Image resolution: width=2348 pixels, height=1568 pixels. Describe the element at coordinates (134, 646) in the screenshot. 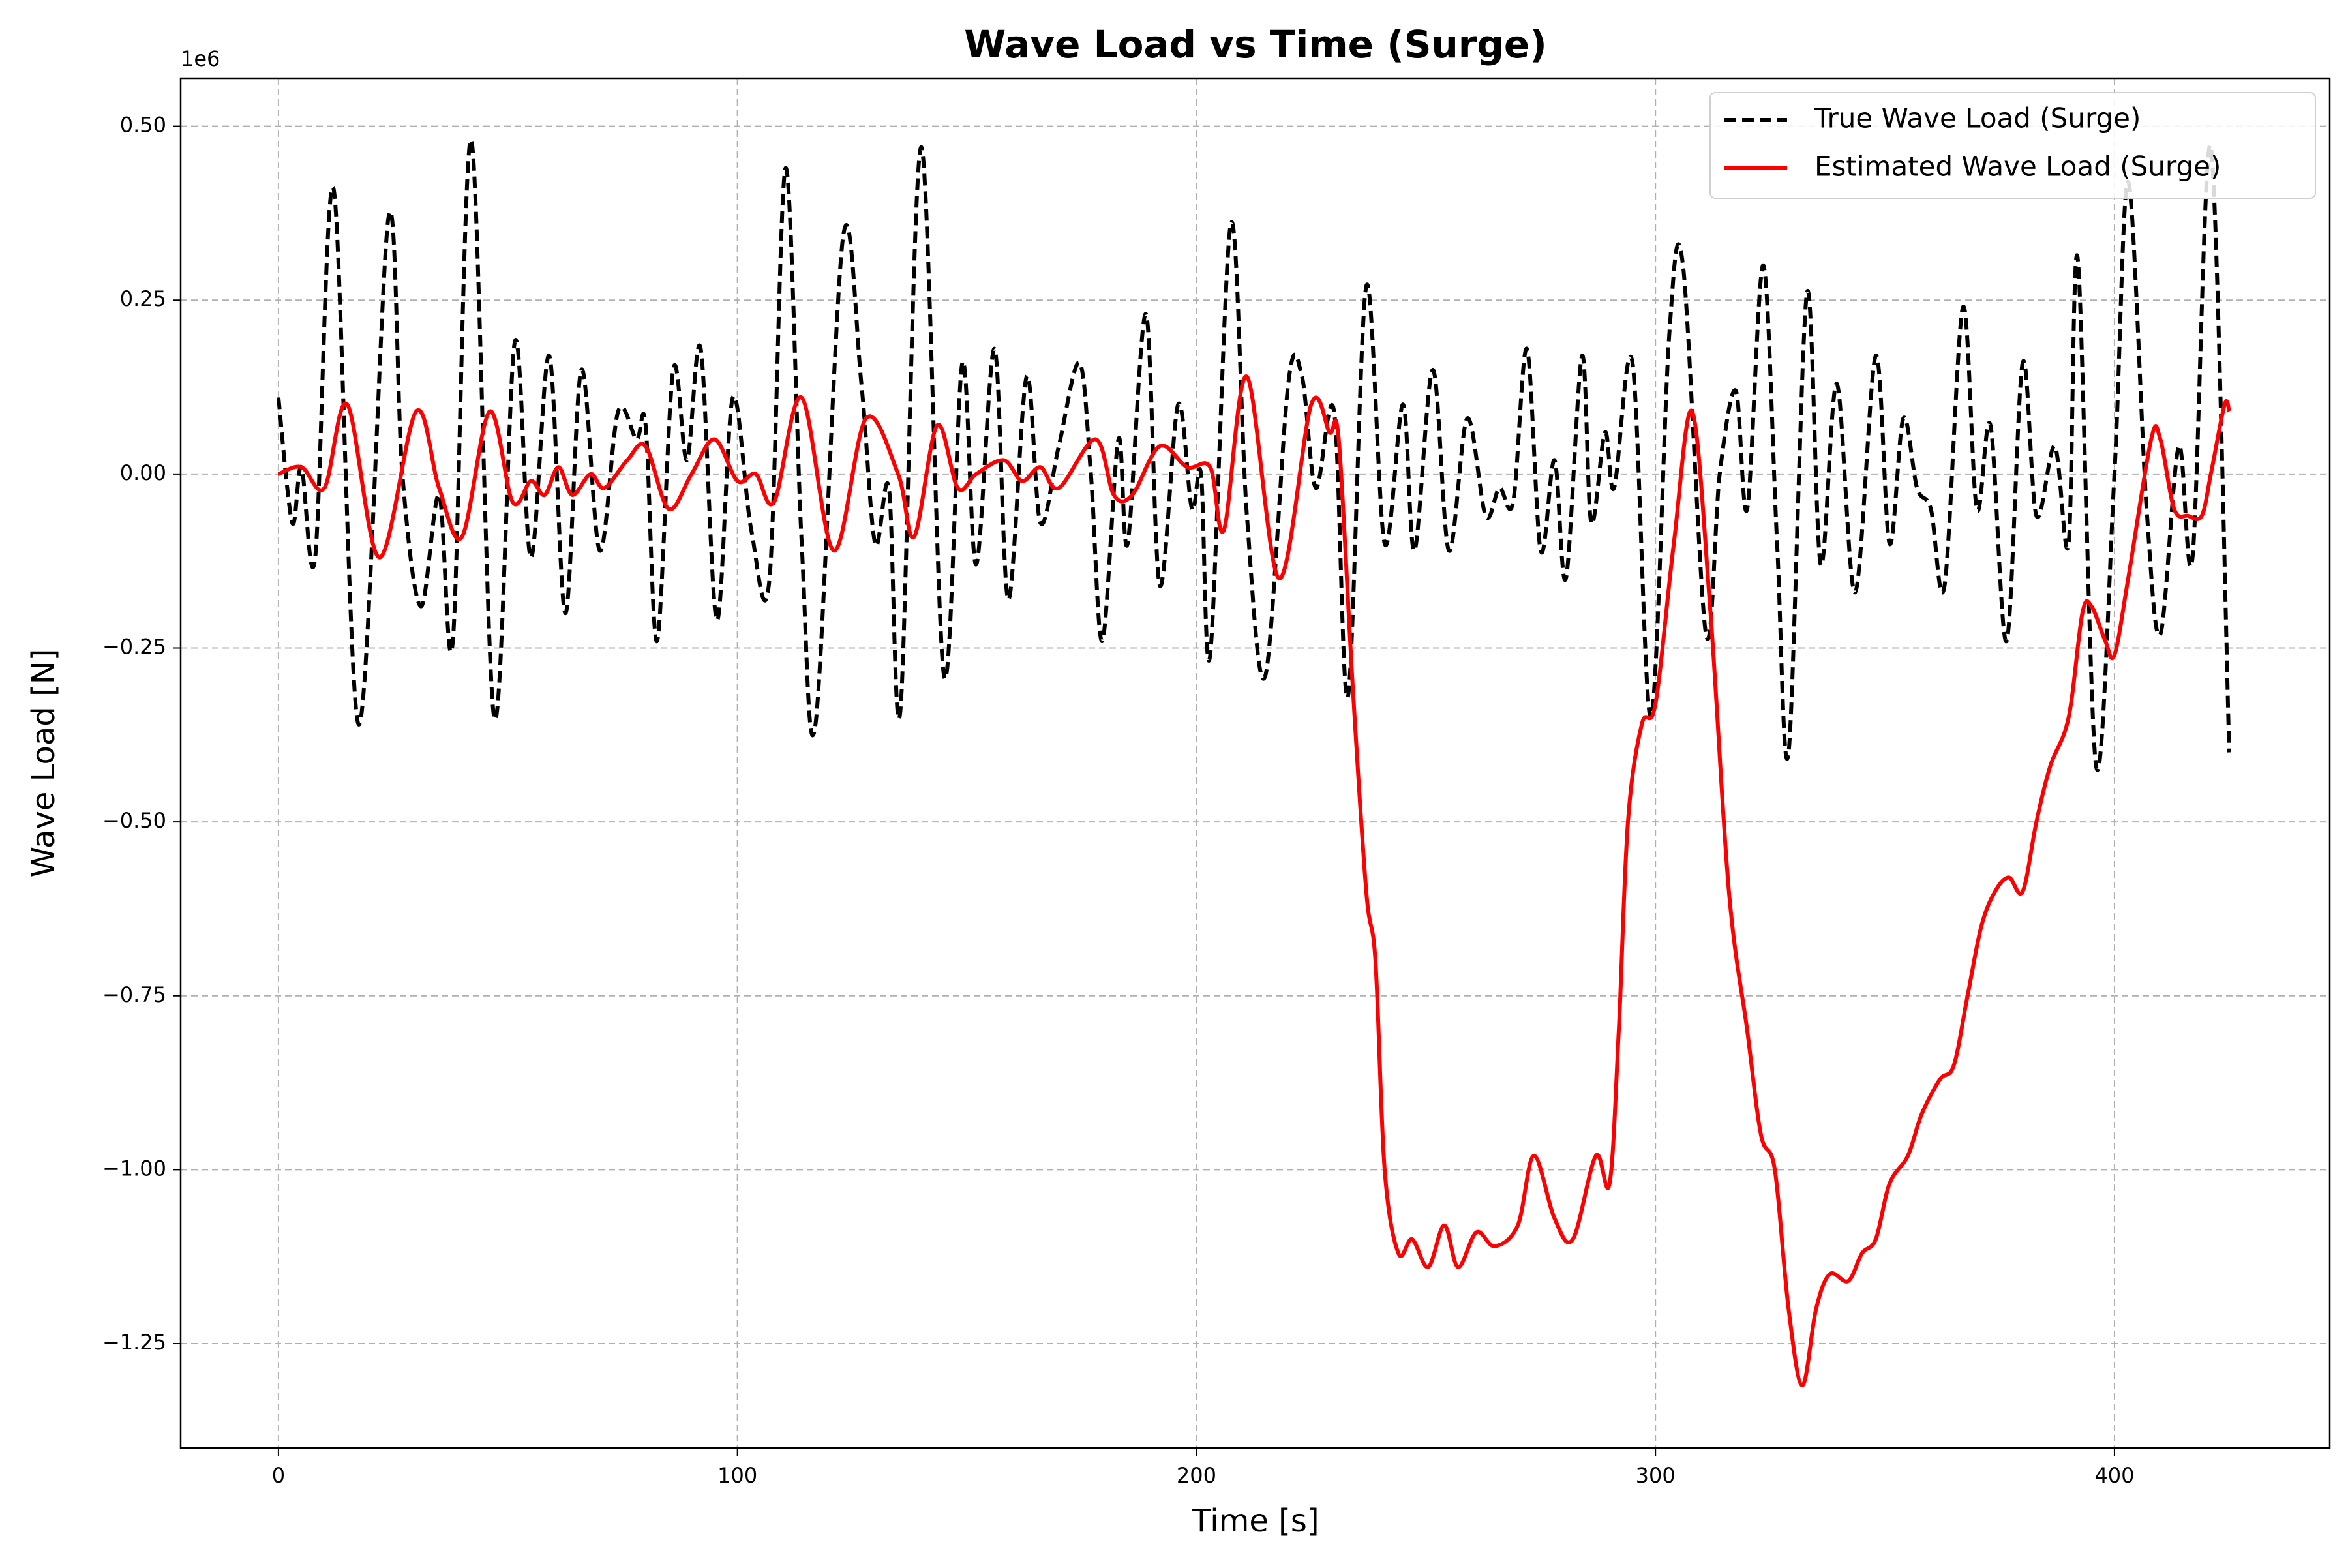

I see `y-tick-label: −0.25` at that location.